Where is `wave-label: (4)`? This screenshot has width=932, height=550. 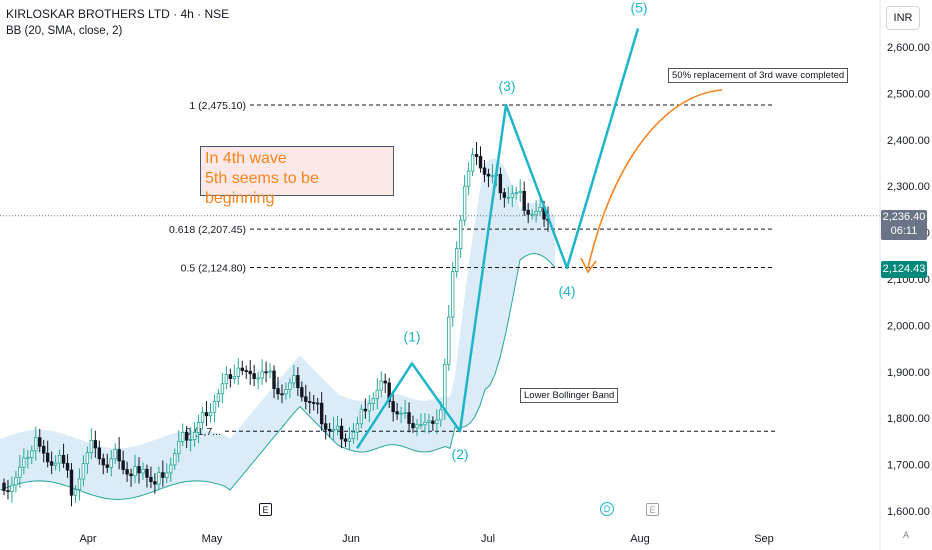 wave-label: (4) is located at coordinates (566, 291).